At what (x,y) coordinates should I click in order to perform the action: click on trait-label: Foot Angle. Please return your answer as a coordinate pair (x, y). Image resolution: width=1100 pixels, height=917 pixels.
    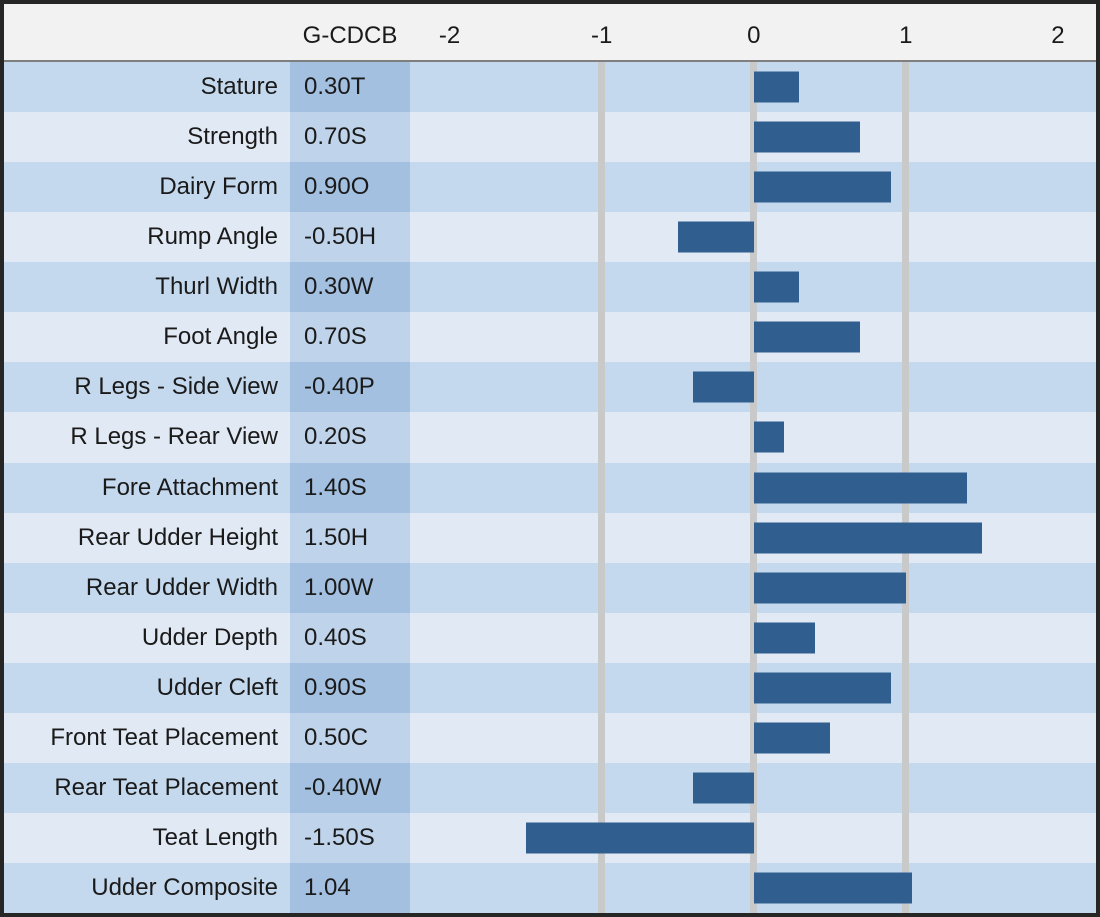
    Looking at the image, I should click on (147, 337).